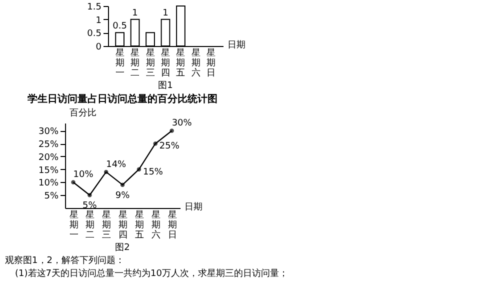 The height and width of the screenshot is (300, 484). Describe the element at coordinates (83, 113) in the screenshot. I see `y-axis-title: 百分比` at that location.